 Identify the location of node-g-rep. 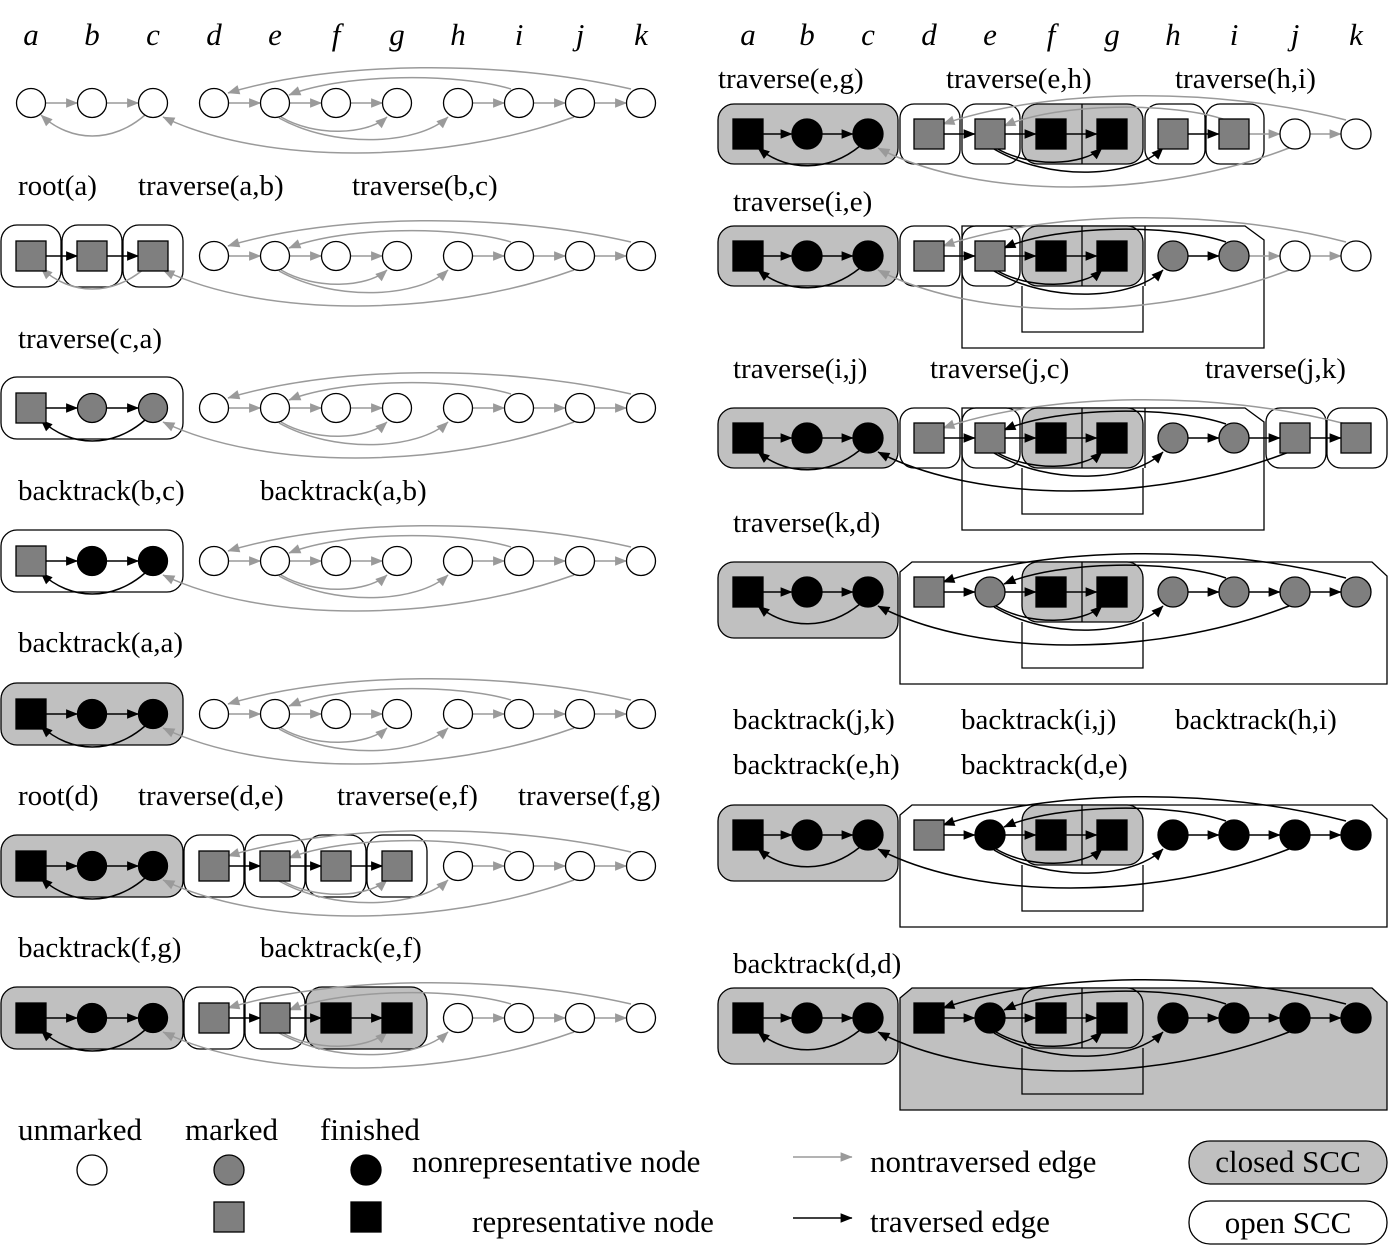
(1112, 134).